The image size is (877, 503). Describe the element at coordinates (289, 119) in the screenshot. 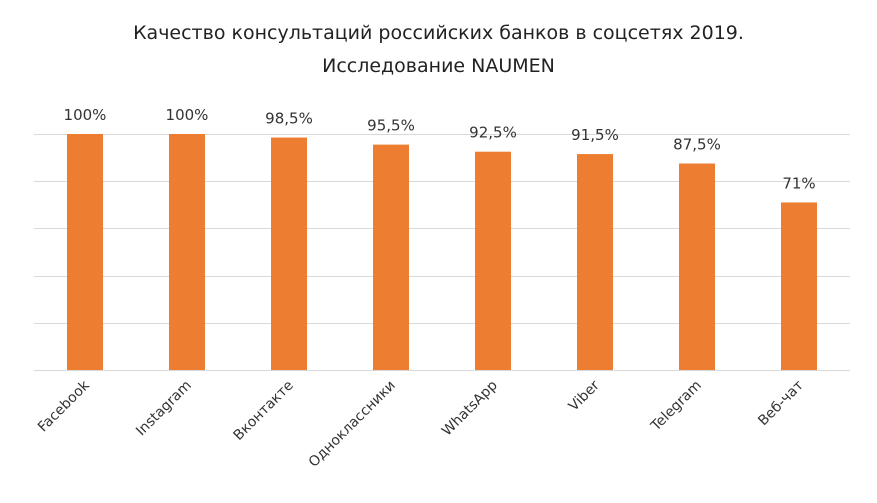

I see `data-label: 98,5%` at that location.